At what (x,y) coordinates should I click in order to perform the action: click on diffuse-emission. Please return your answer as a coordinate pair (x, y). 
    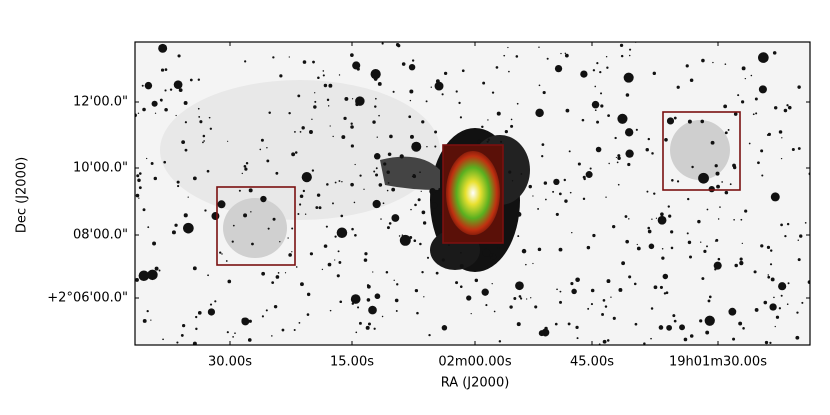
    Looking at the image, I should click on (255, 228).